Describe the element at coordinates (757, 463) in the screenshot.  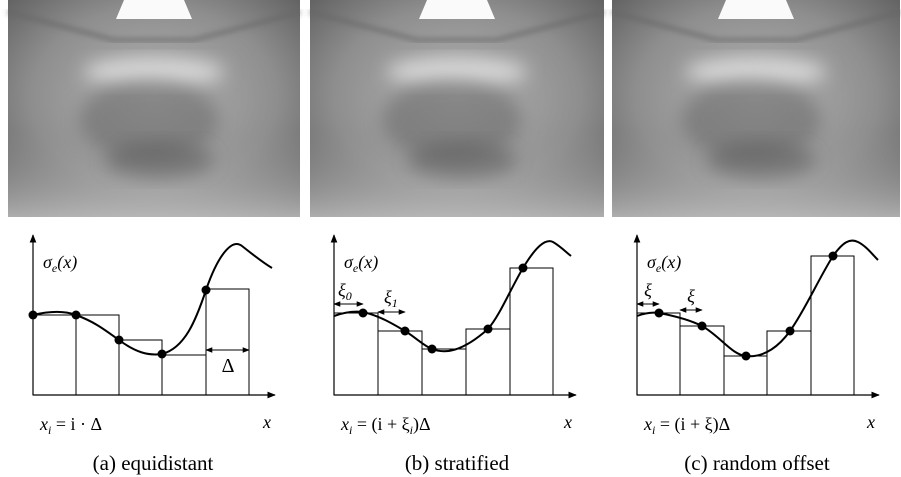
I see `caption: (c) random offset` at that location.